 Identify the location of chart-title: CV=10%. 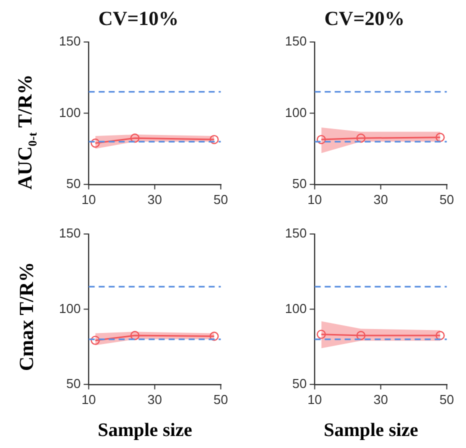
(138, 19).